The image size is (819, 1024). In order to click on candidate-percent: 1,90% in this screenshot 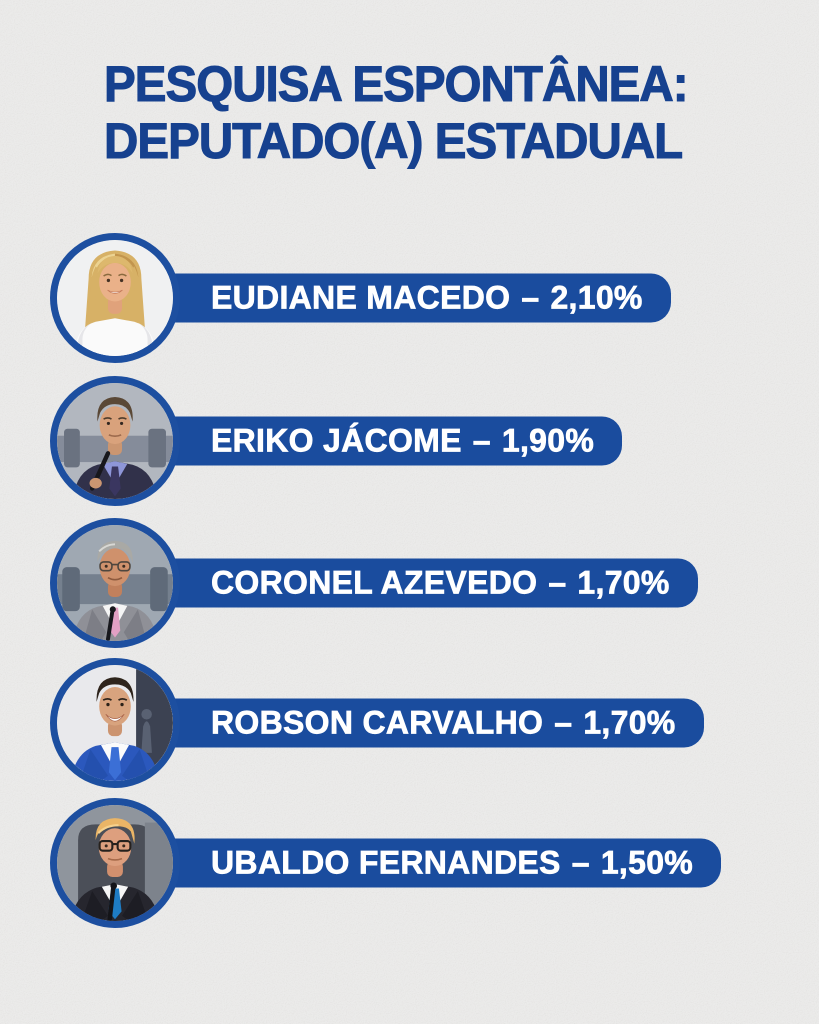, I will do `click(548, 440)`.